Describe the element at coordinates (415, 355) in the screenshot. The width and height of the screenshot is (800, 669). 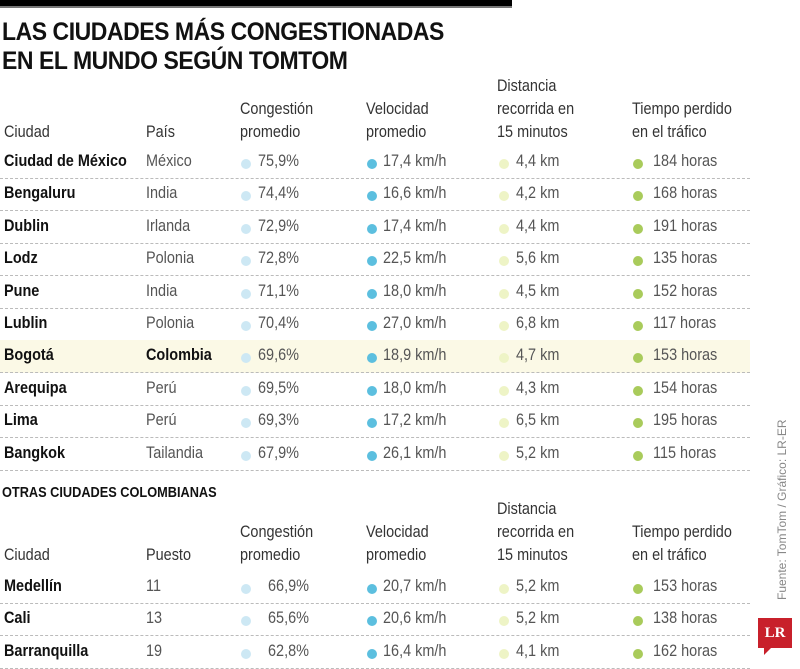
I see `velocity-value: 18,9 km/h` at that location.